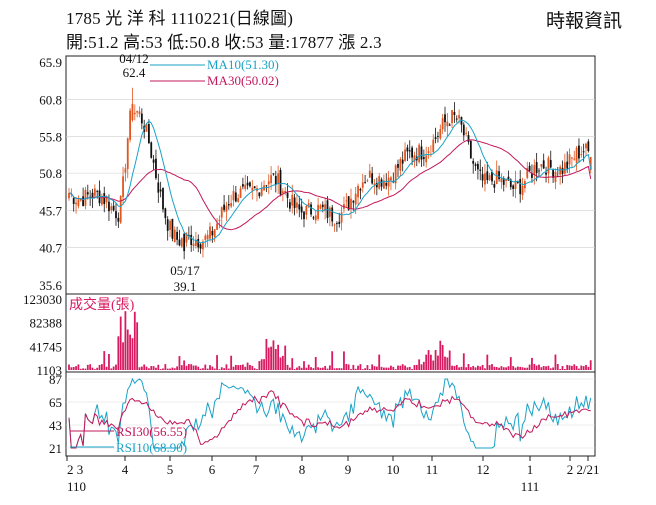  Describe the element at coordinates (180, 18) in the screenshot. I see `chart-title: 1785 光 洋 科 1110221(日線圖)` at that location.